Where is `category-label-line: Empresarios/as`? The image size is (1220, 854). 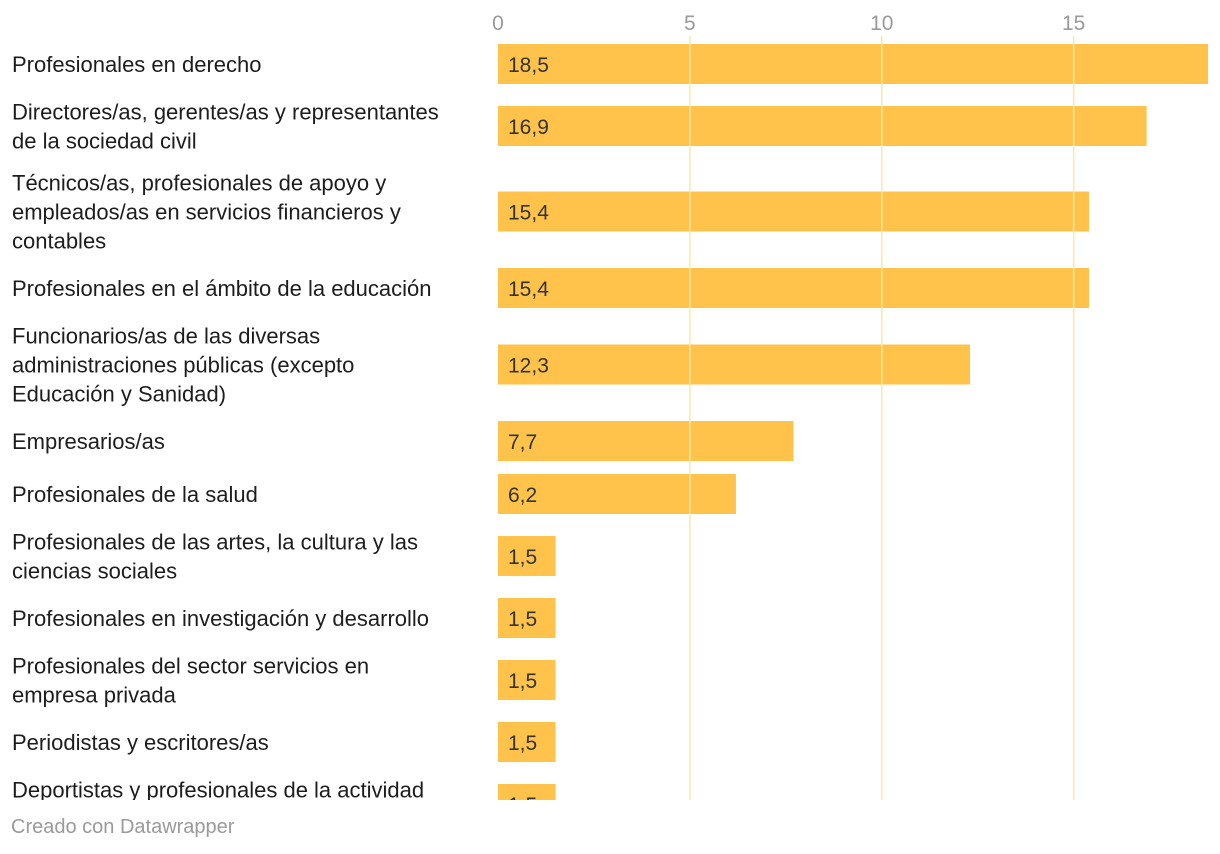
category-label-line: Empresarios/as is located at coordinates (88, 441).